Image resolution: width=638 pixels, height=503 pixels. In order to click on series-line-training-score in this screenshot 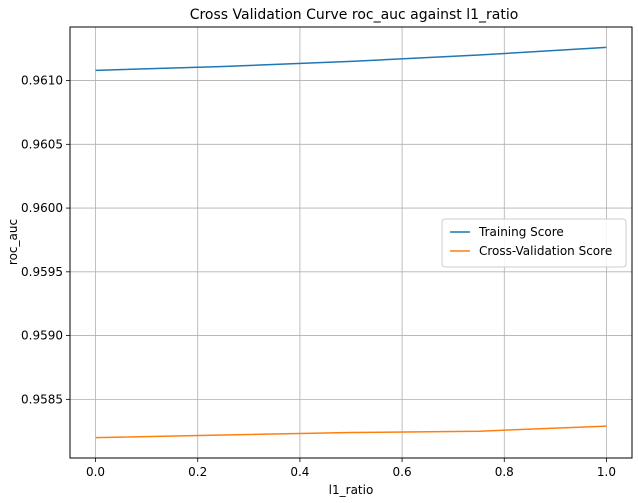, I will do `click(351, 59)`.